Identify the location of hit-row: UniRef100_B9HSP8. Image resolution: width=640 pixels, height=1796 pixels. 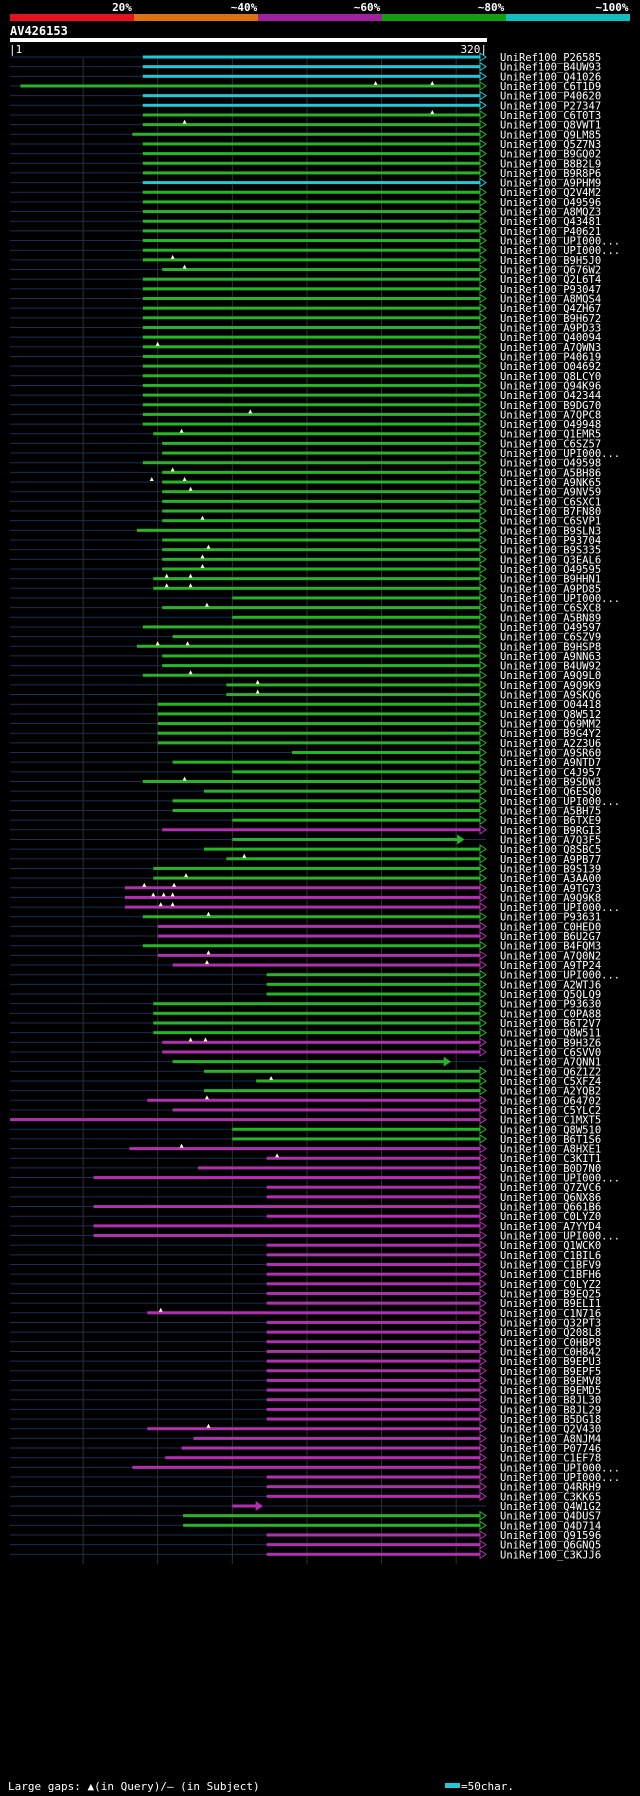
(305, 647).